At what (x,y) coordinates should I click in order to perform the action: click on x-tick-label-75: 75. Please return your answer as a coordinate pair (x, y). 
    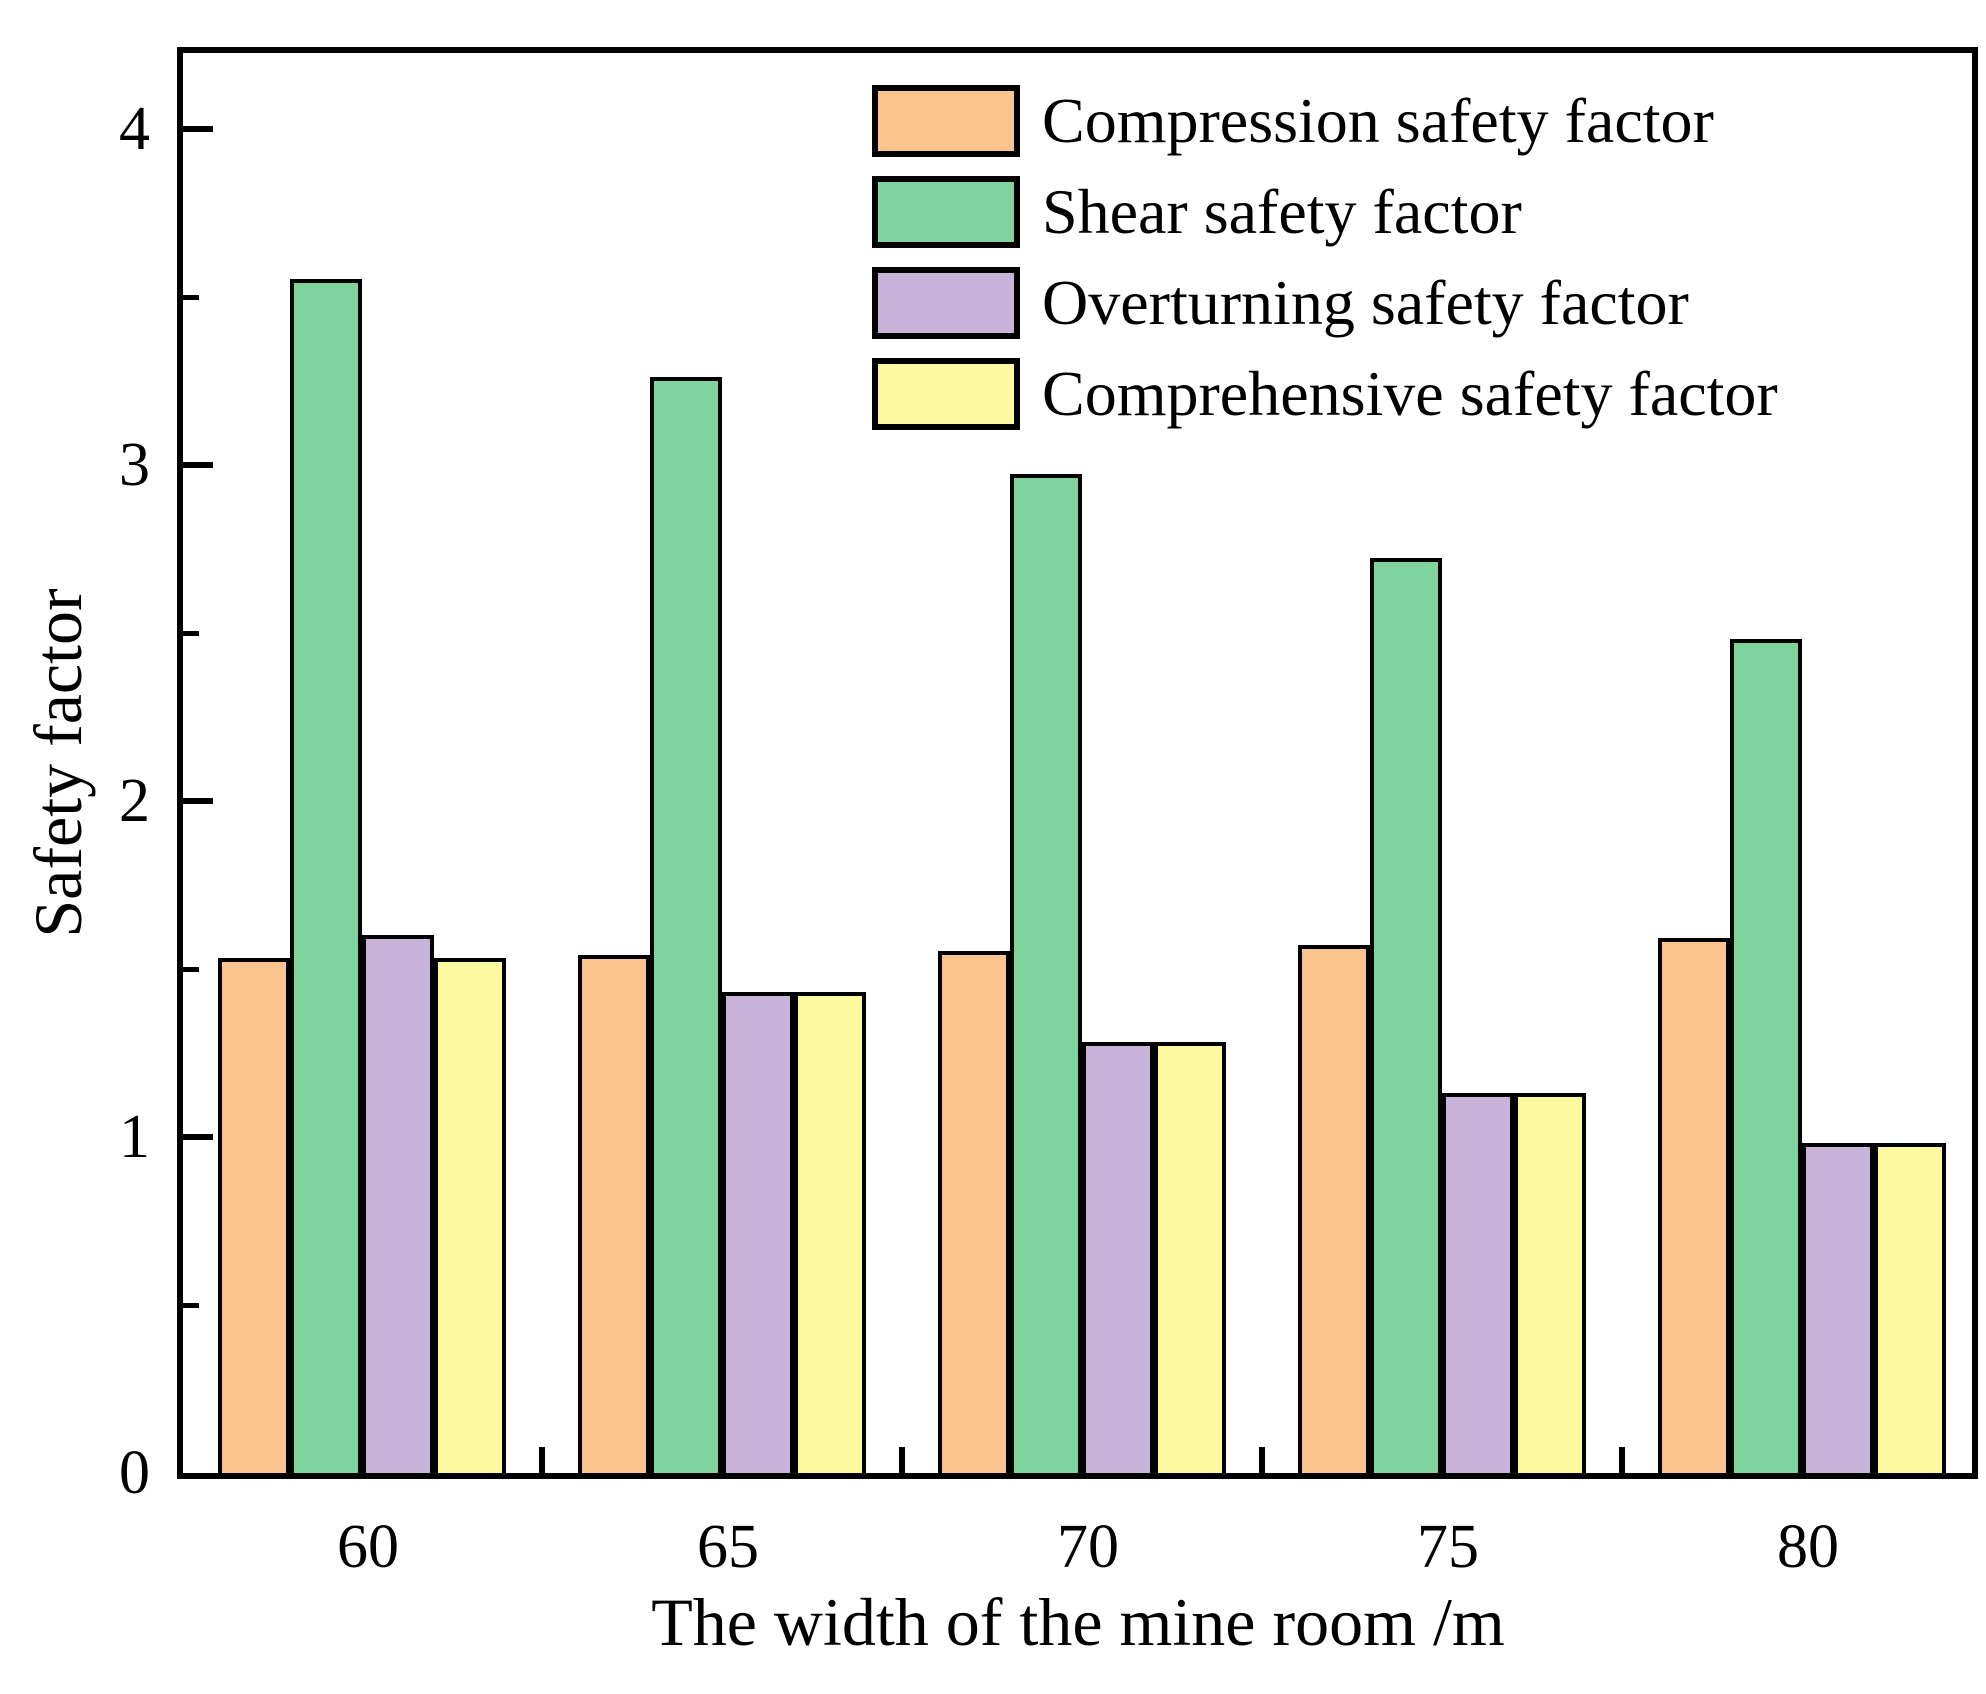
    Looking at the image, I should click on (1448, 1547).